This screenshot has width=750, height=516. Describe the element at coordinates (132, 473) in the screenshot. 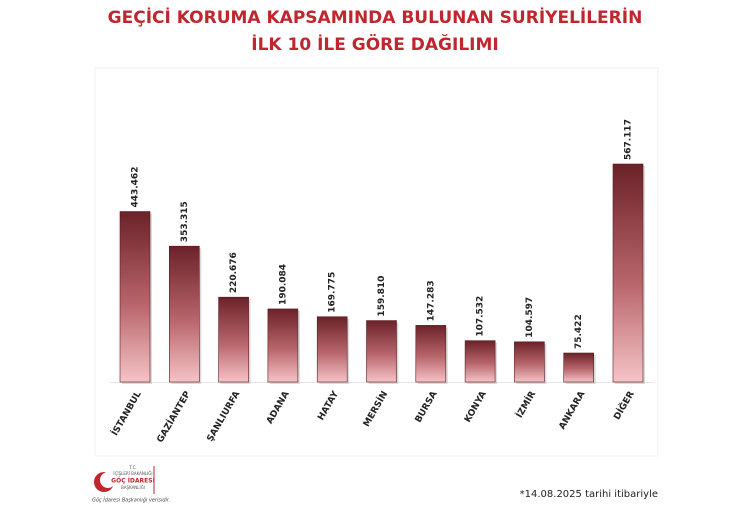

I see `logo-text: İÇİŞLERİ BAKANLIĞI` at that location.